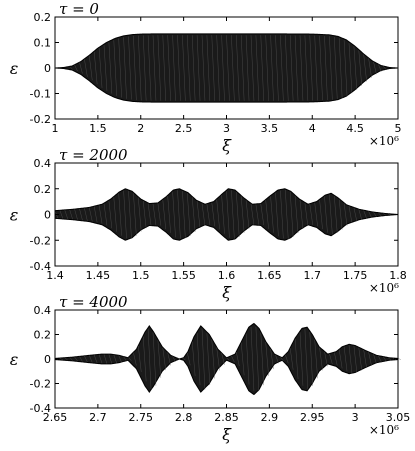 This screenshot has height=451, width=415. What do you see at coordinates (355, 417) in the screenshot?
I see `x-tick-label: 3` at bounding box center [355, 417].